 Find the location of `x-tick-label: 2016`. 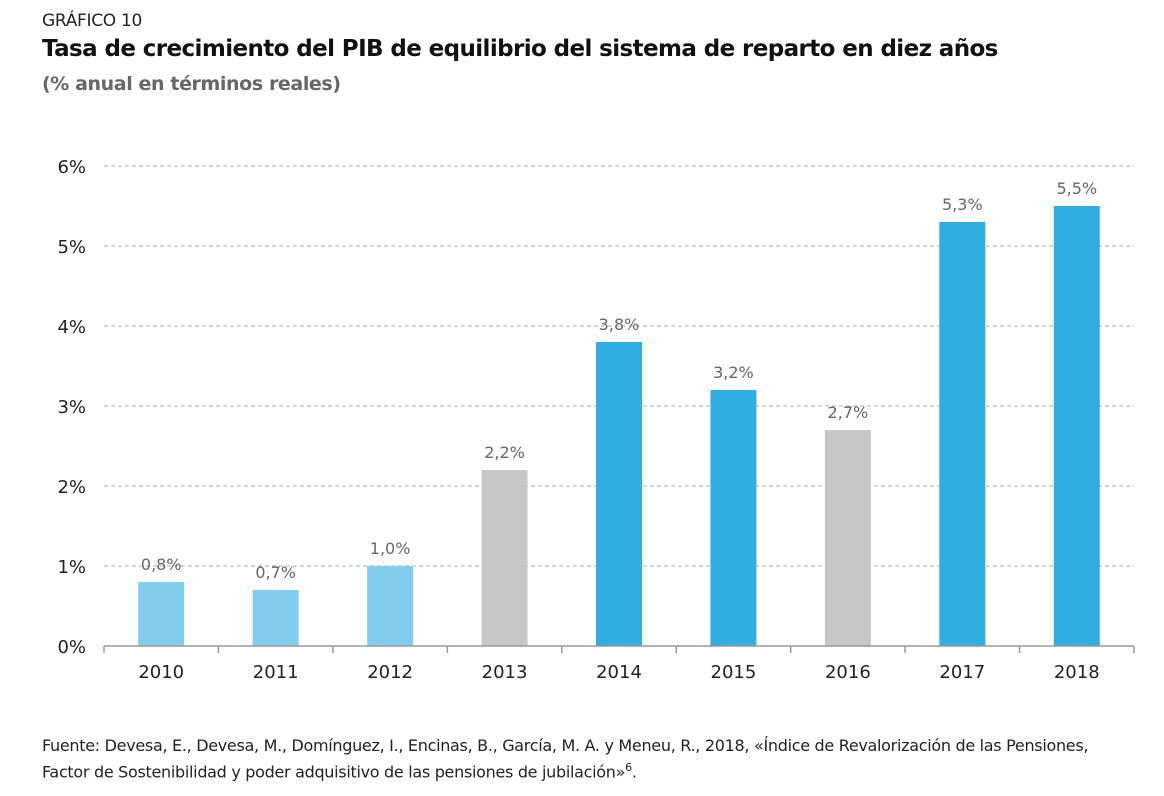

x-tick-label: 2016 is located at coordinates (848, 672).